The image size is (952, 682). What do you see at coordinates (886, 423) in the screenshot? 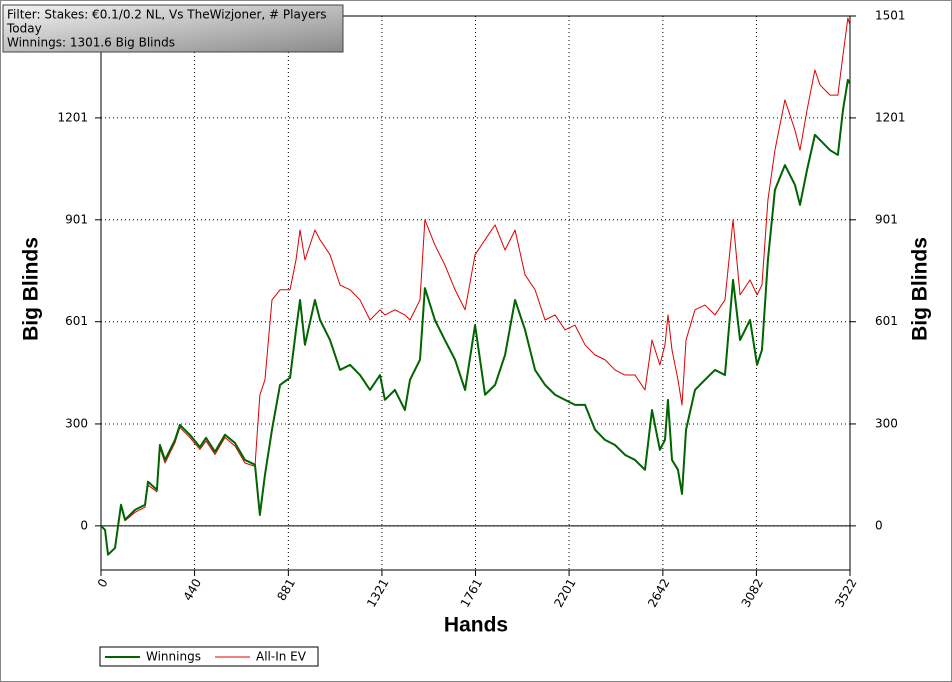
I see `y2-tick-label: 300` at bounding box center [886, 423].